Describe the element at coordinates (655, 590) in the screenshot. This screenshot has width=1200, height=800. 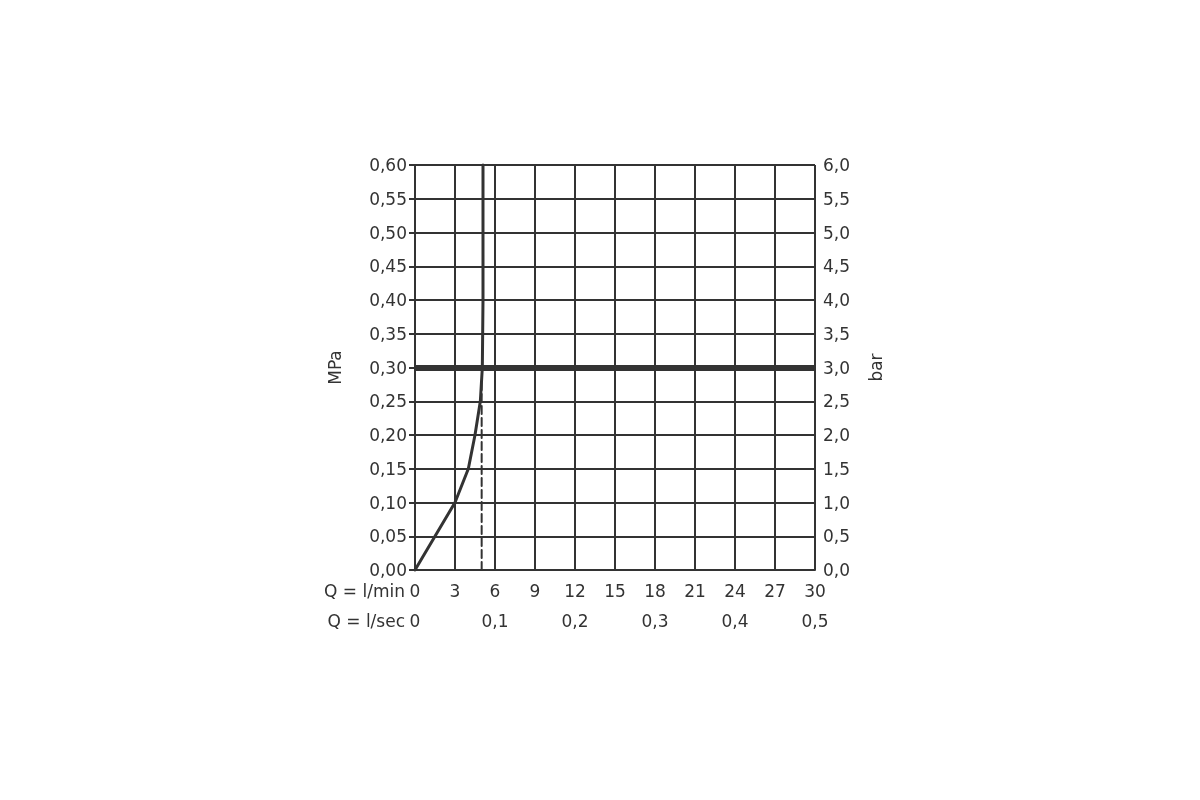
I see `x-tick-label: 18` at that location.